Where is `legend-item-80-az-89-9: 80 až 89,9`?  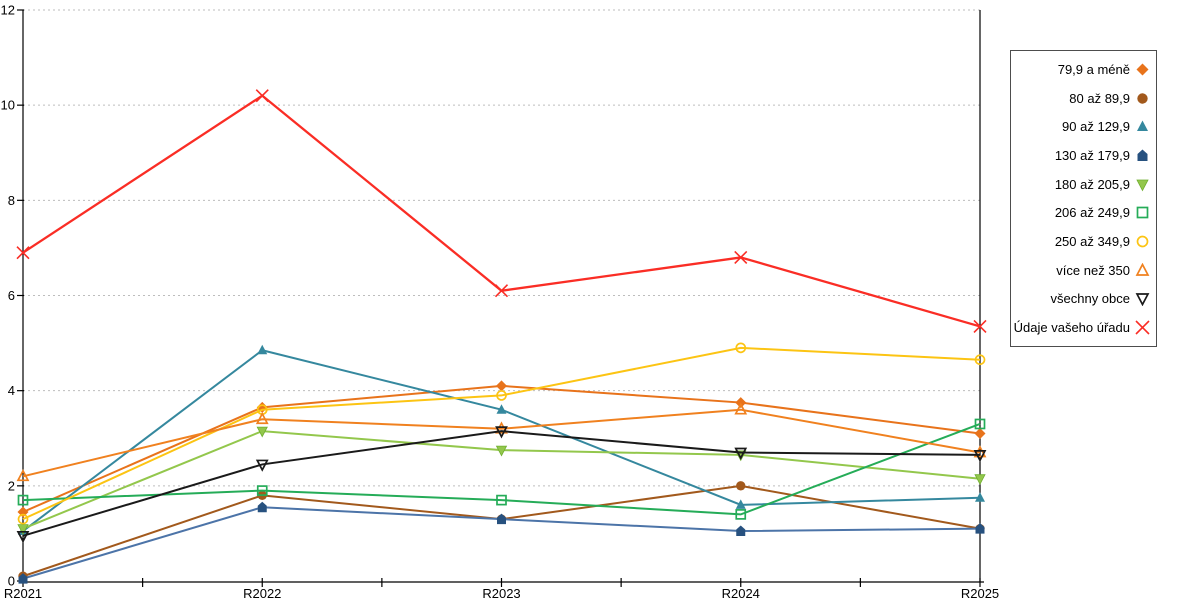 legend-item-80-az-89-9: 80 až 89,9 is located at coordinates (1082, 98).